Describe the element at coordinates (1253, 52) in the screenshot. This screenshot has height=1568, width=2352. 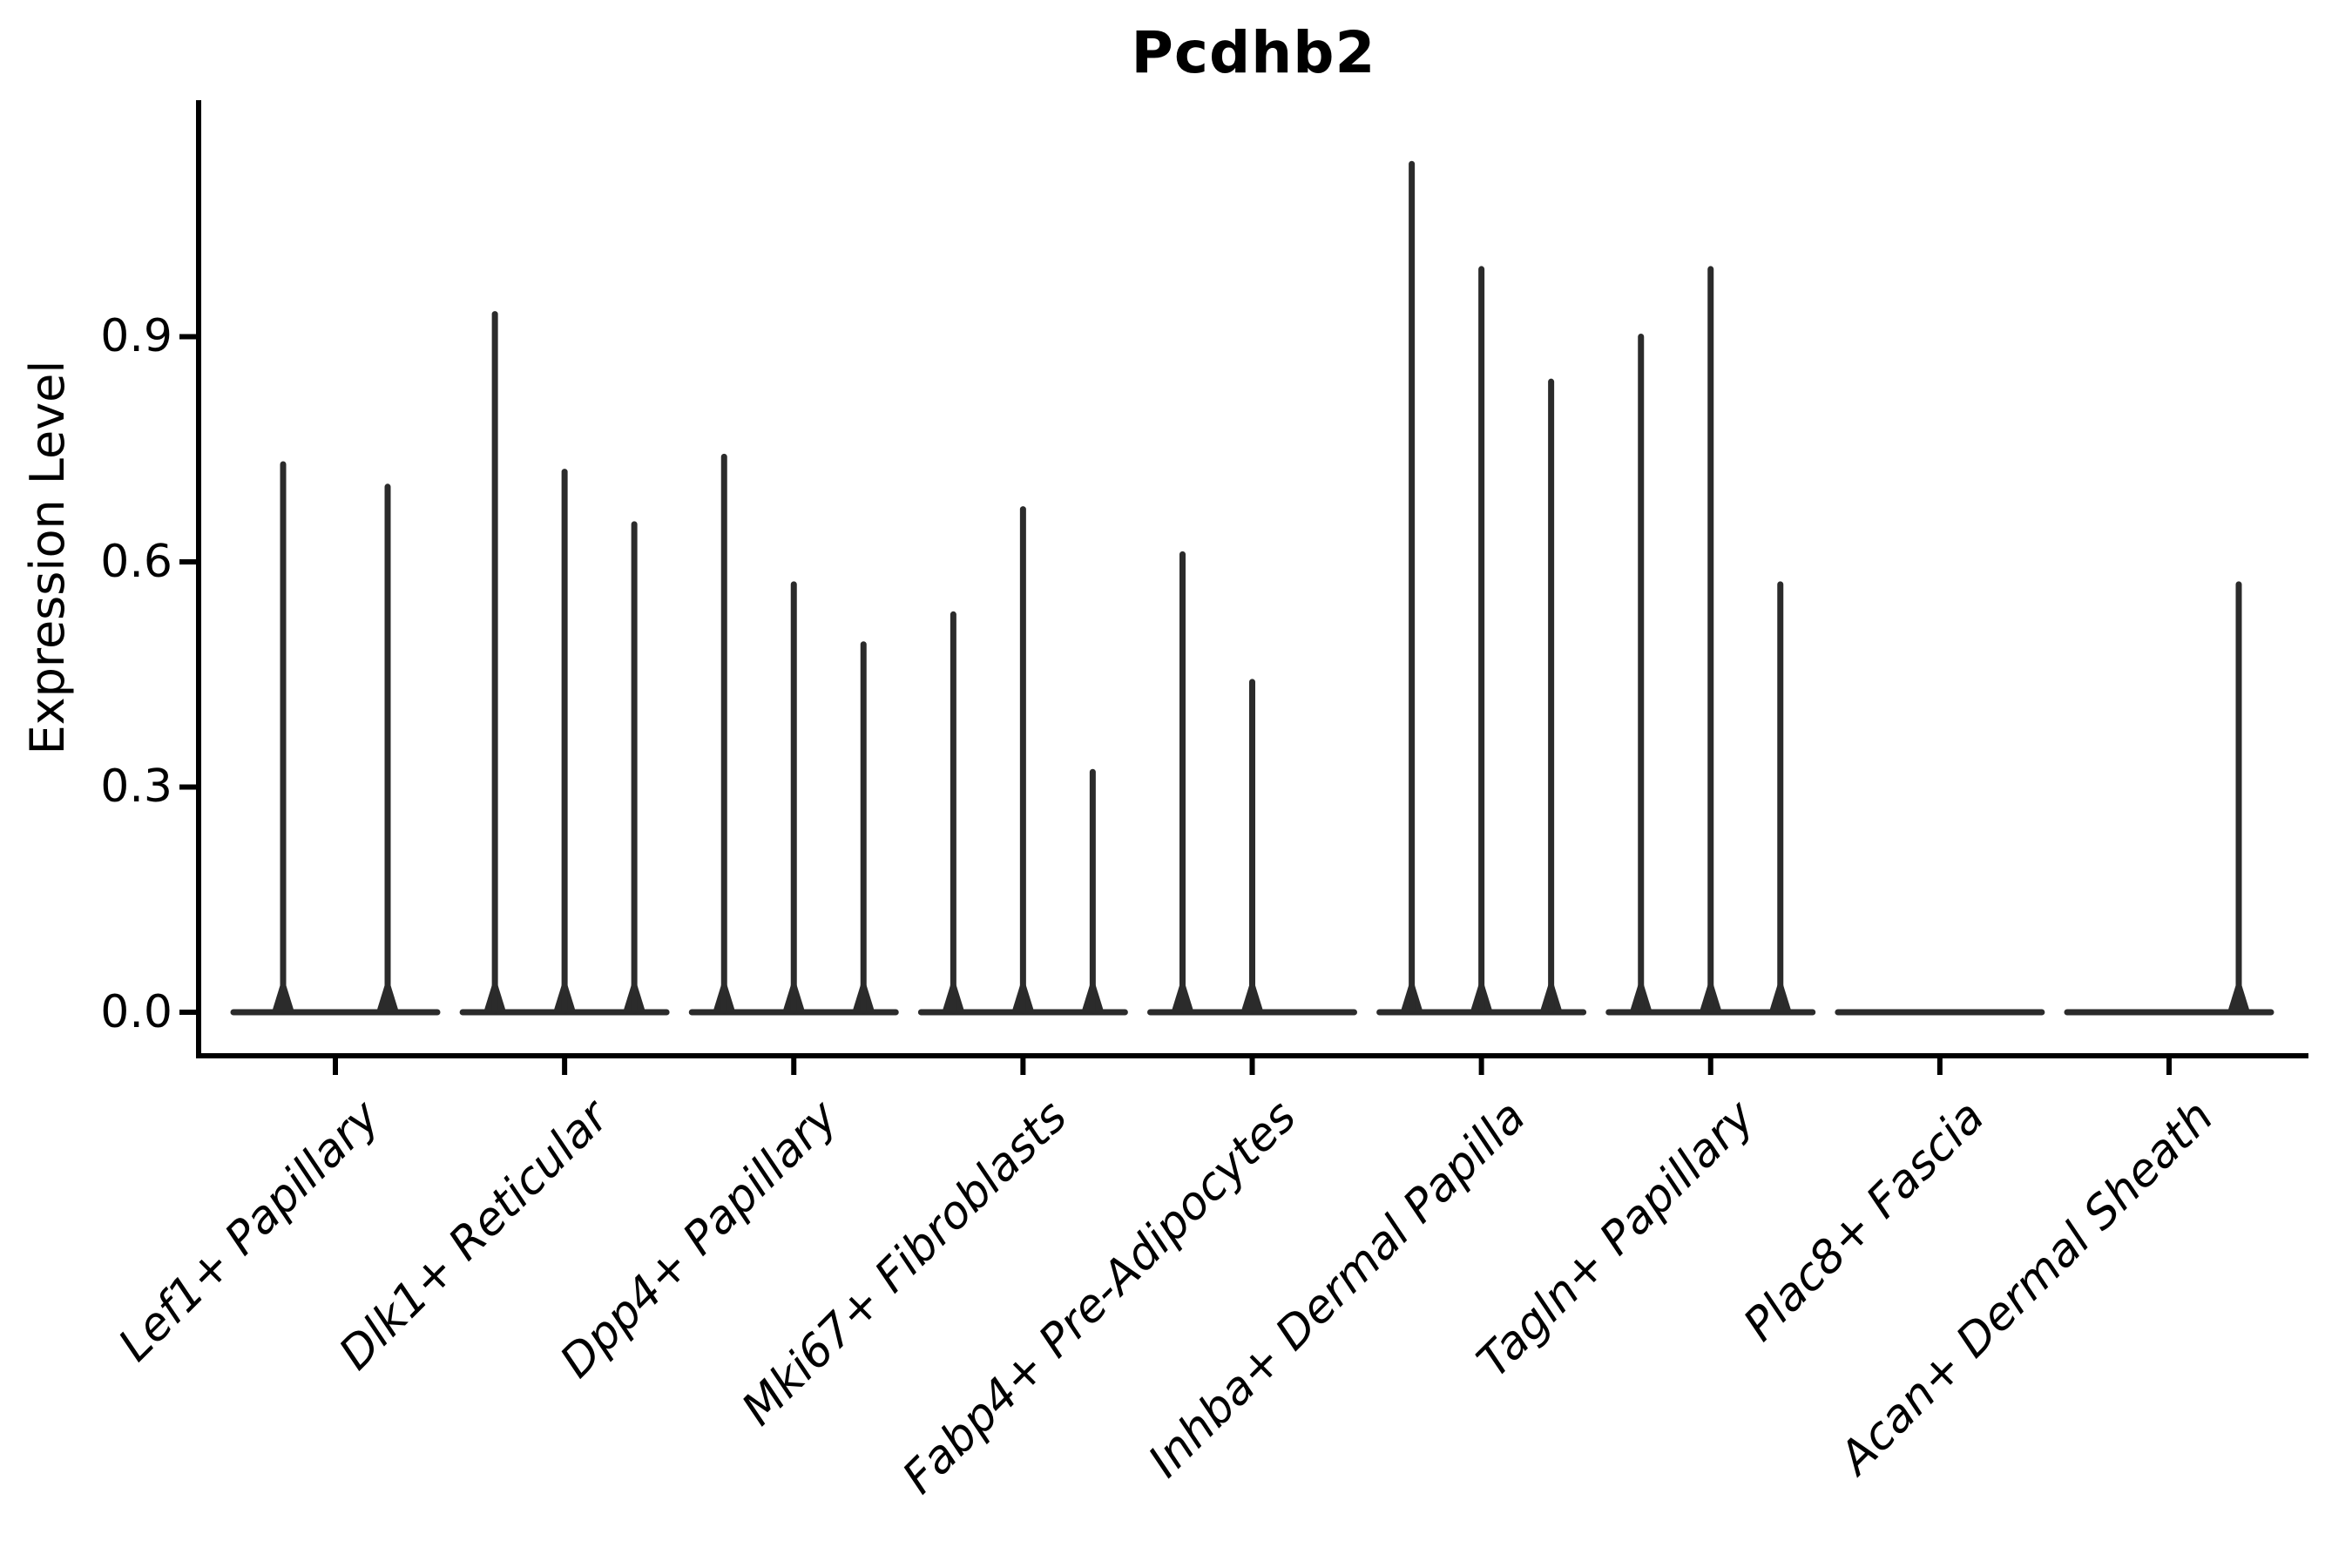
I see `chart-title: Pcdhb2` at that location.